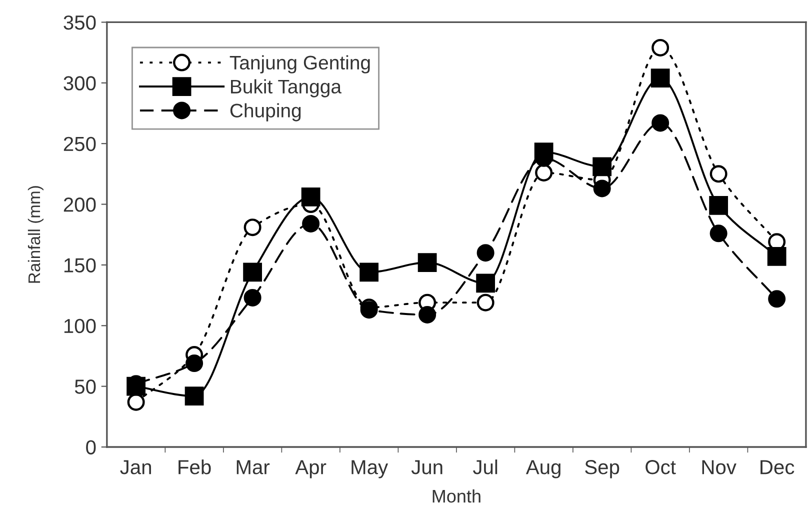  Describe the element at coordinates (543, 469) in the screenshot. I see `x-tick-label: Aug` at that location.